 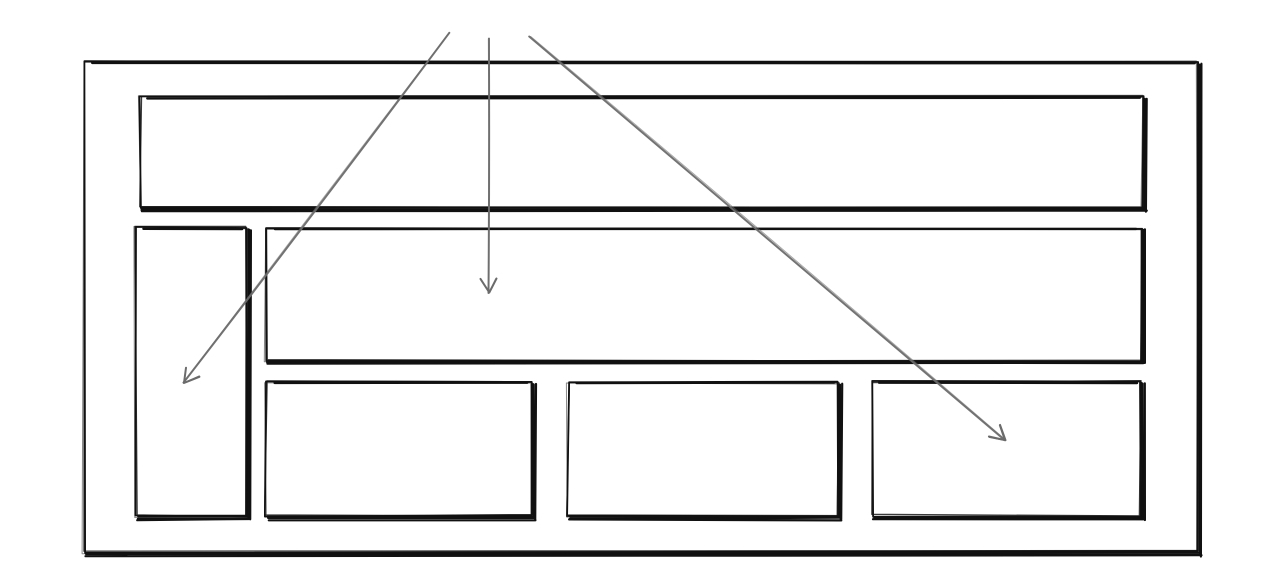 What do you see at coordinates (316, 207) in the screenshot?
I see `arrow-to-sidebar` at bounding box center [316, 207].